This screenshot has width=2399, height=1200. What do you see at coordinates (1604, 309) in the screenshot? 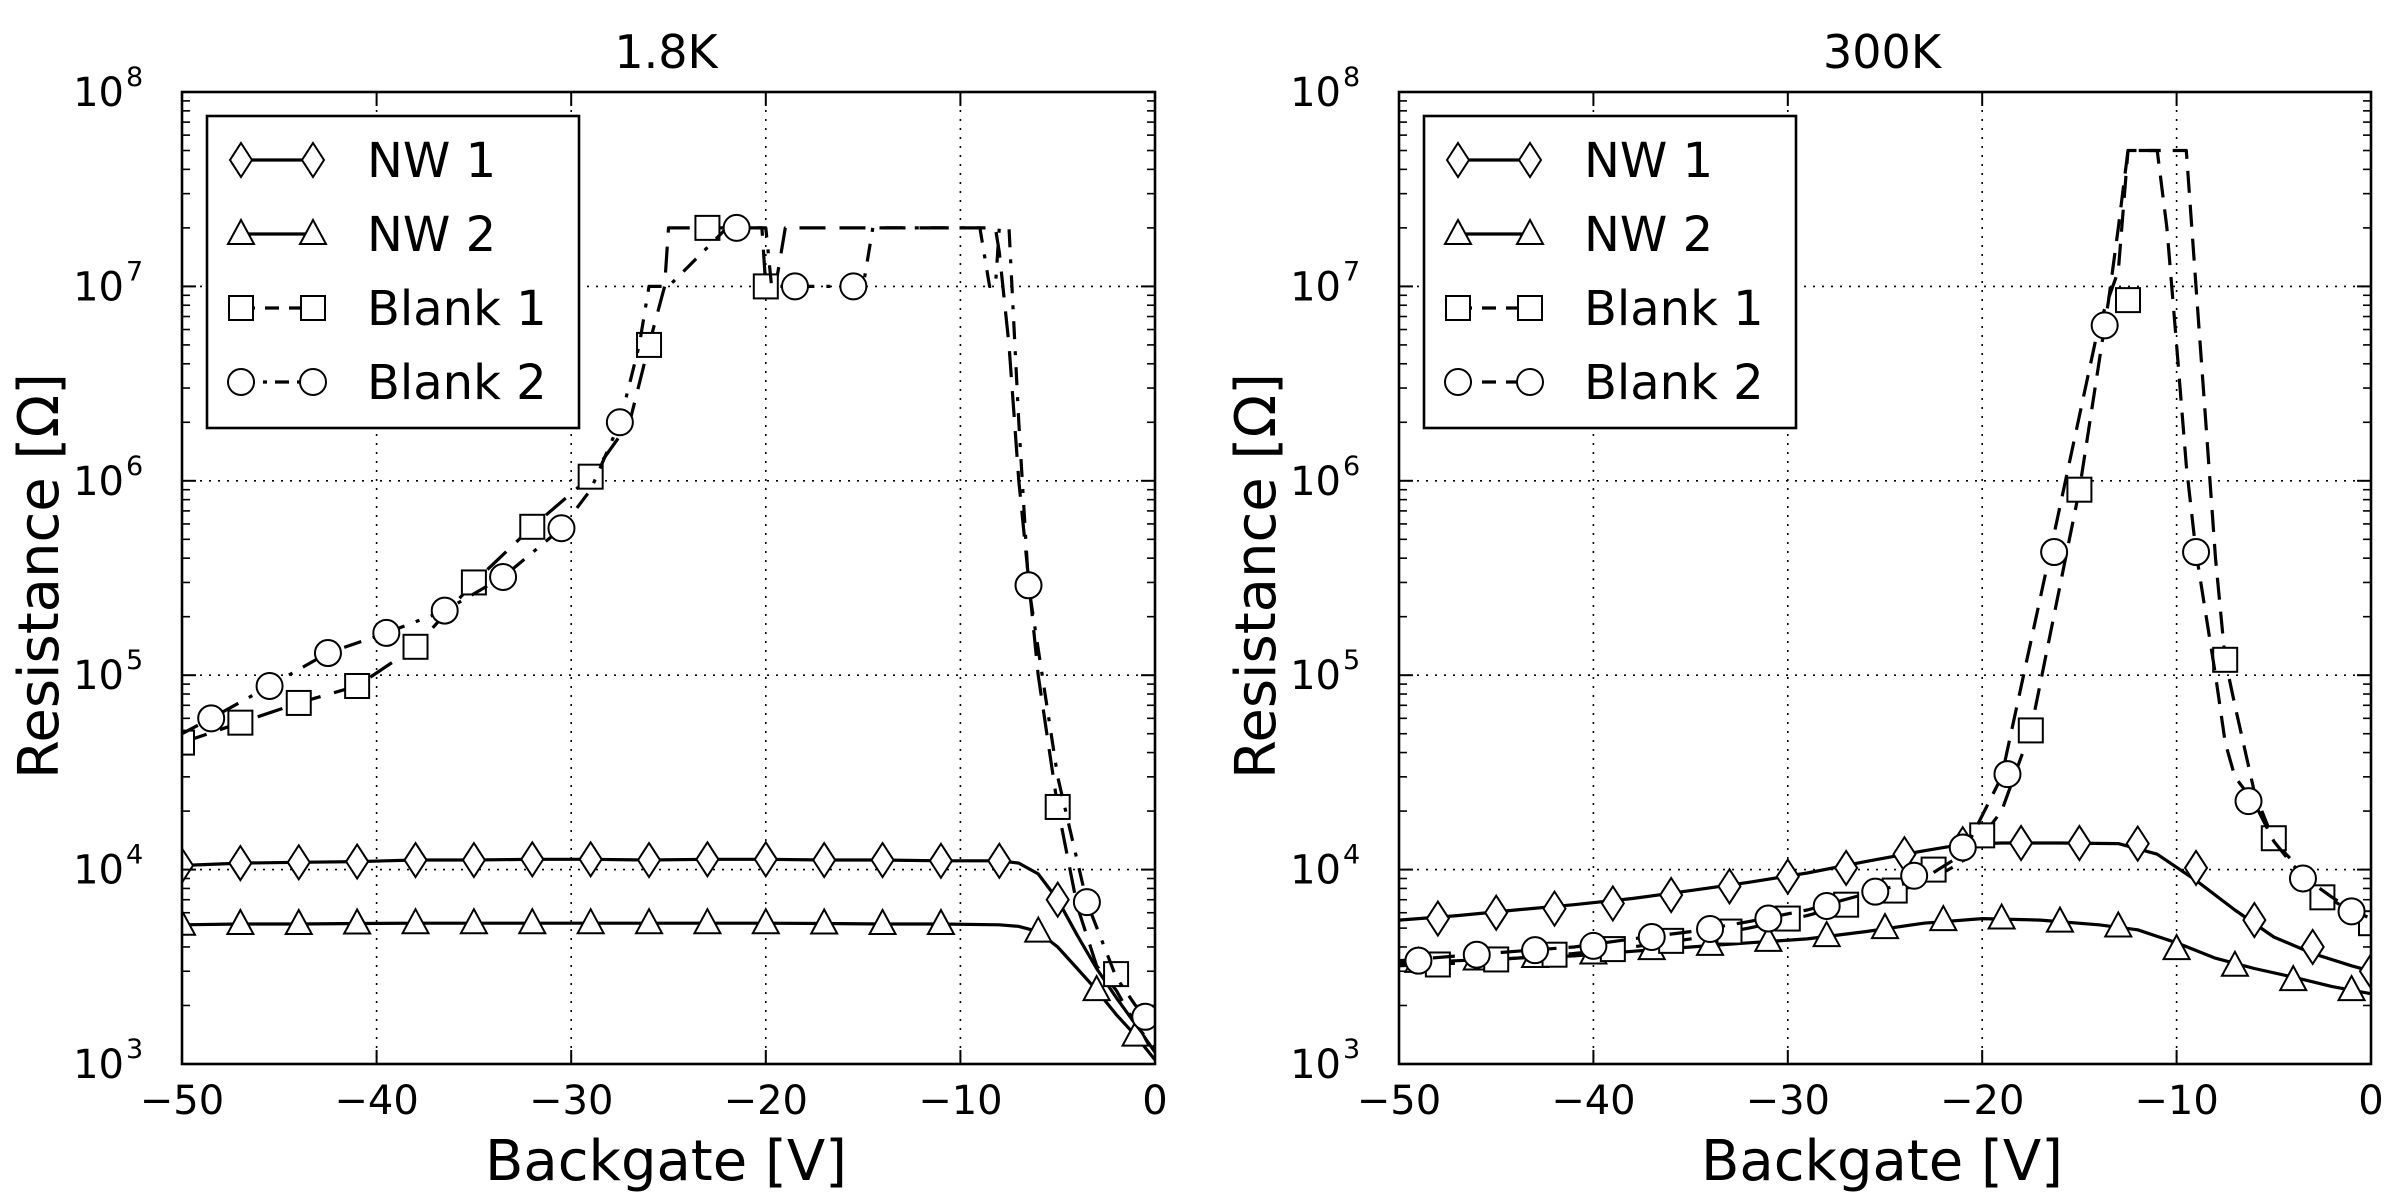
I see `legend-item: Blank 1` at bounding box center [1604, 309].